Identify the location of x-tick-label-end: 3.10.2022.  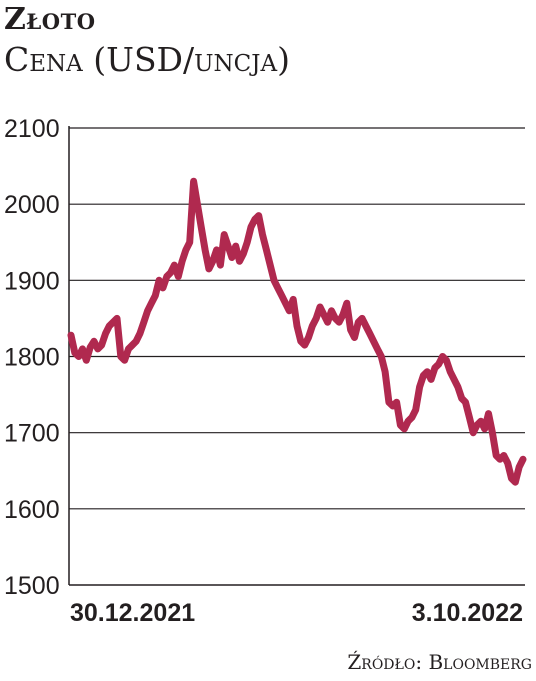
(467, 613).